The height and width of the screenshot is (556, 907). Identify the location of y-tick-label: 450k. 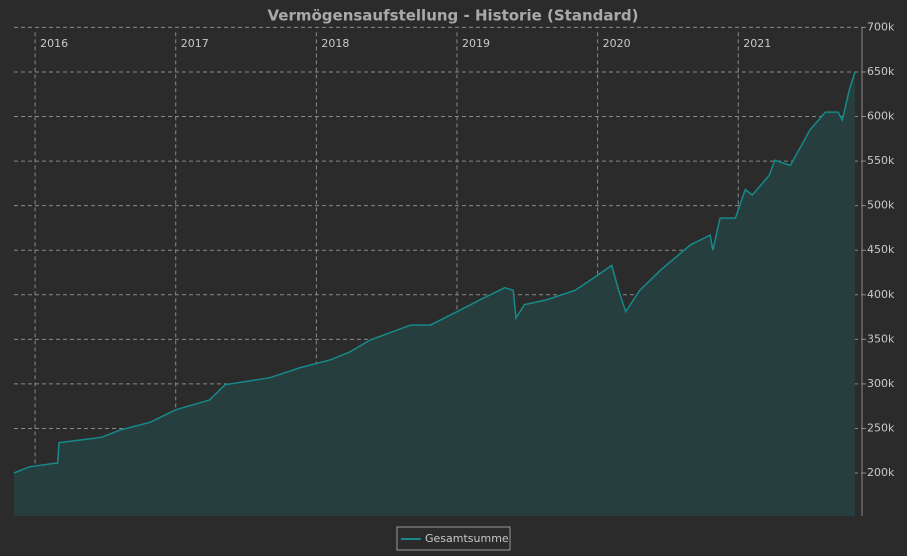
(881, 249).